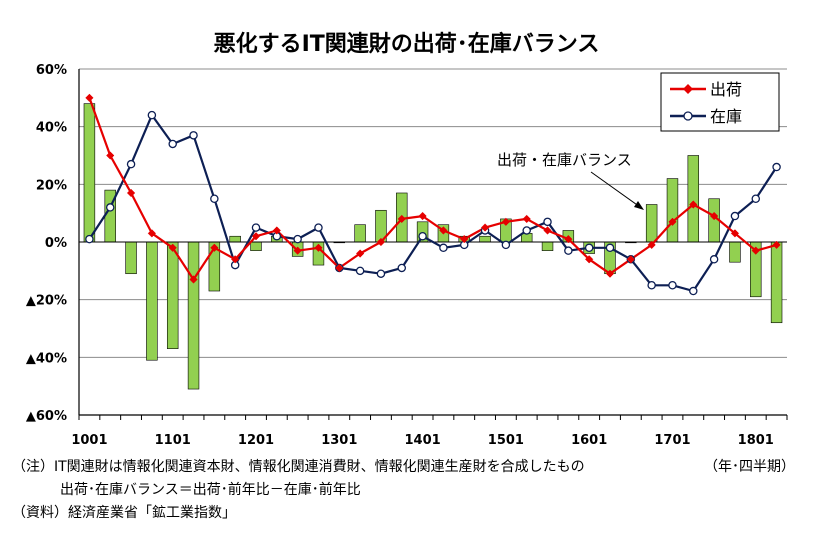  I want to click on chart-title: 悪化するIT関連財の出荷･在庫バランス, so click(406, 44).